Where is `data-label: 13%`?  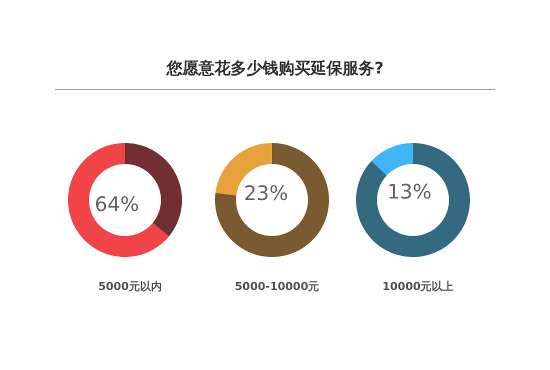
data-label: 13% is located at coordinates (409, 192).